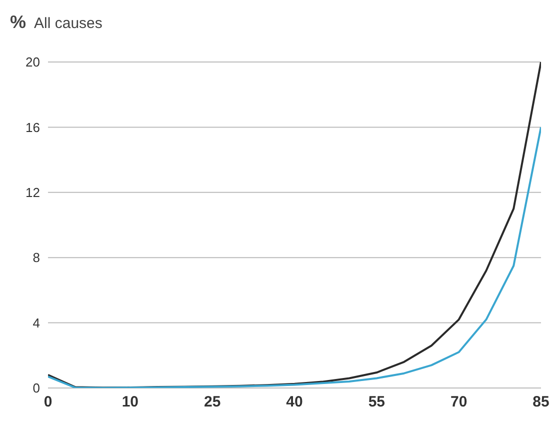 Image resolution: width=559 pixels, height=427 pixels. I want to click on chart-title: All causes, so click(68, 23).